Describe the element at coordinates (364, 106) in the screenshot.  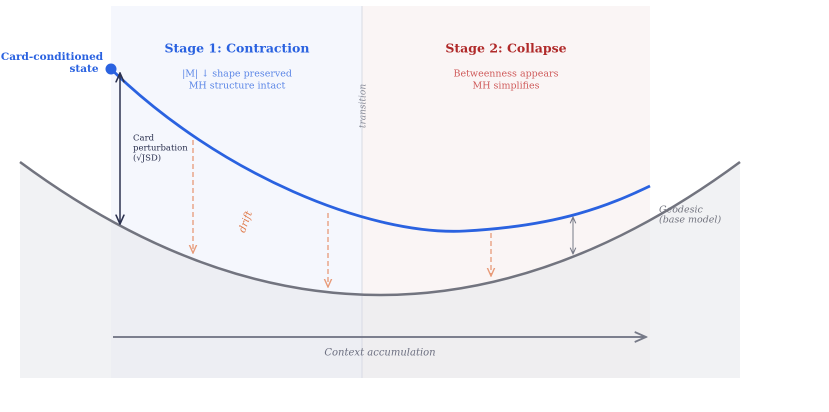
I see `transition-label: transition` at that location.